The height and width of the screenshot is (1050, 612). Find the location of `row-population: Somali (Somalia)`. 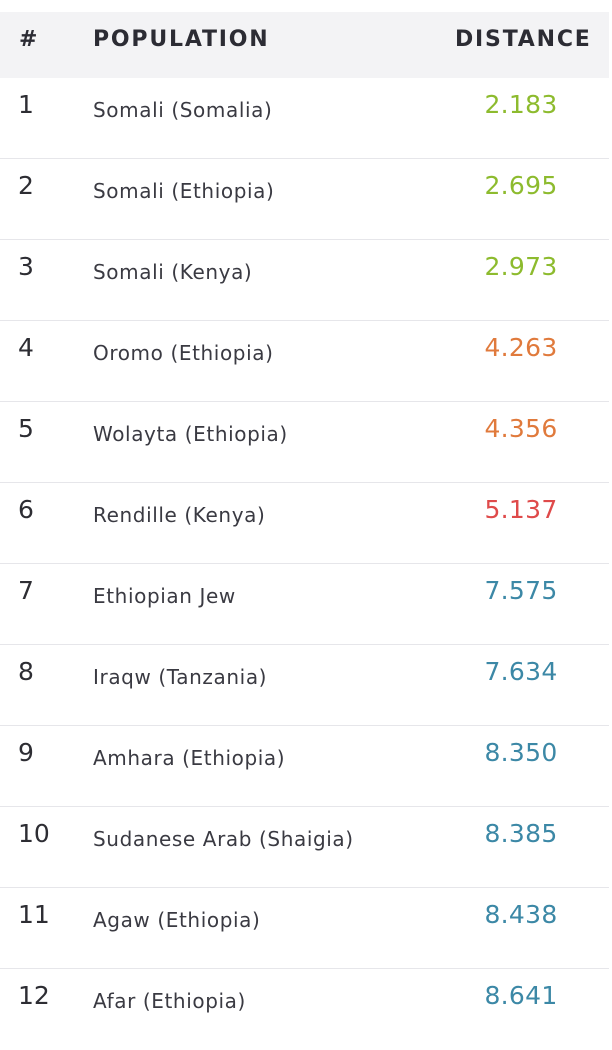

row-population: Somali (Somalia) is located at coordinates (183, 110).